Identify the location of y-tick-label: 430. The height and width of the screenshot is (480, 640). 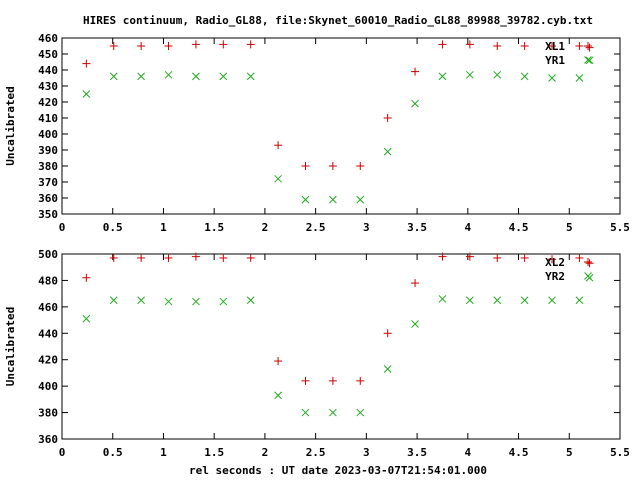
(48, 86).